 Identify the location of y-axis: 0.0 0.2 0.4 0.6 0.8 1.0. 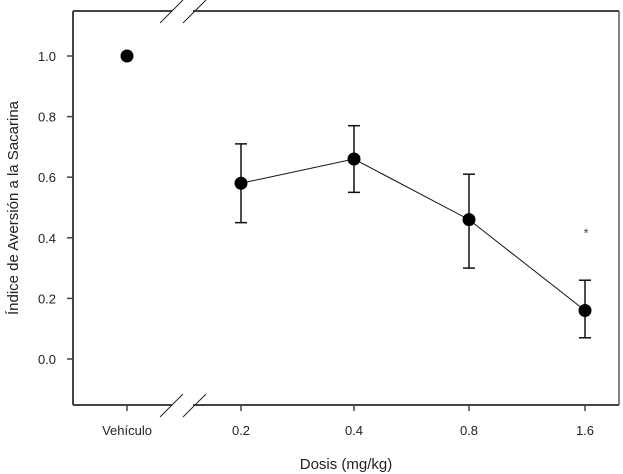
(55, 208).